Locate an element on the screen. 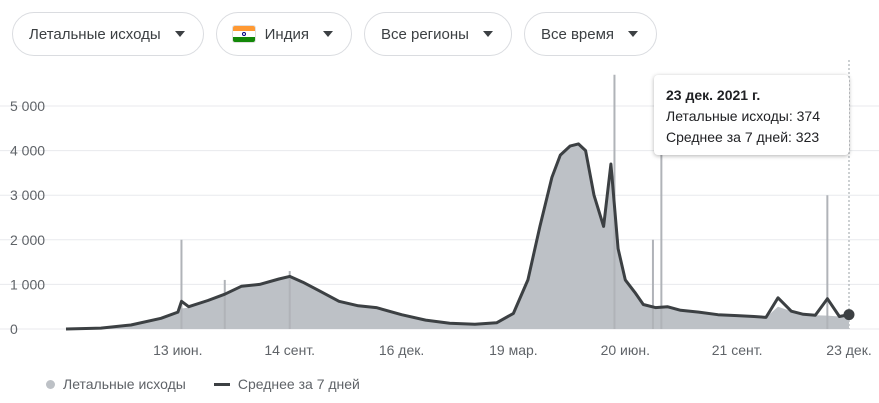  chart-highlight is located at coordinates (849, 315).